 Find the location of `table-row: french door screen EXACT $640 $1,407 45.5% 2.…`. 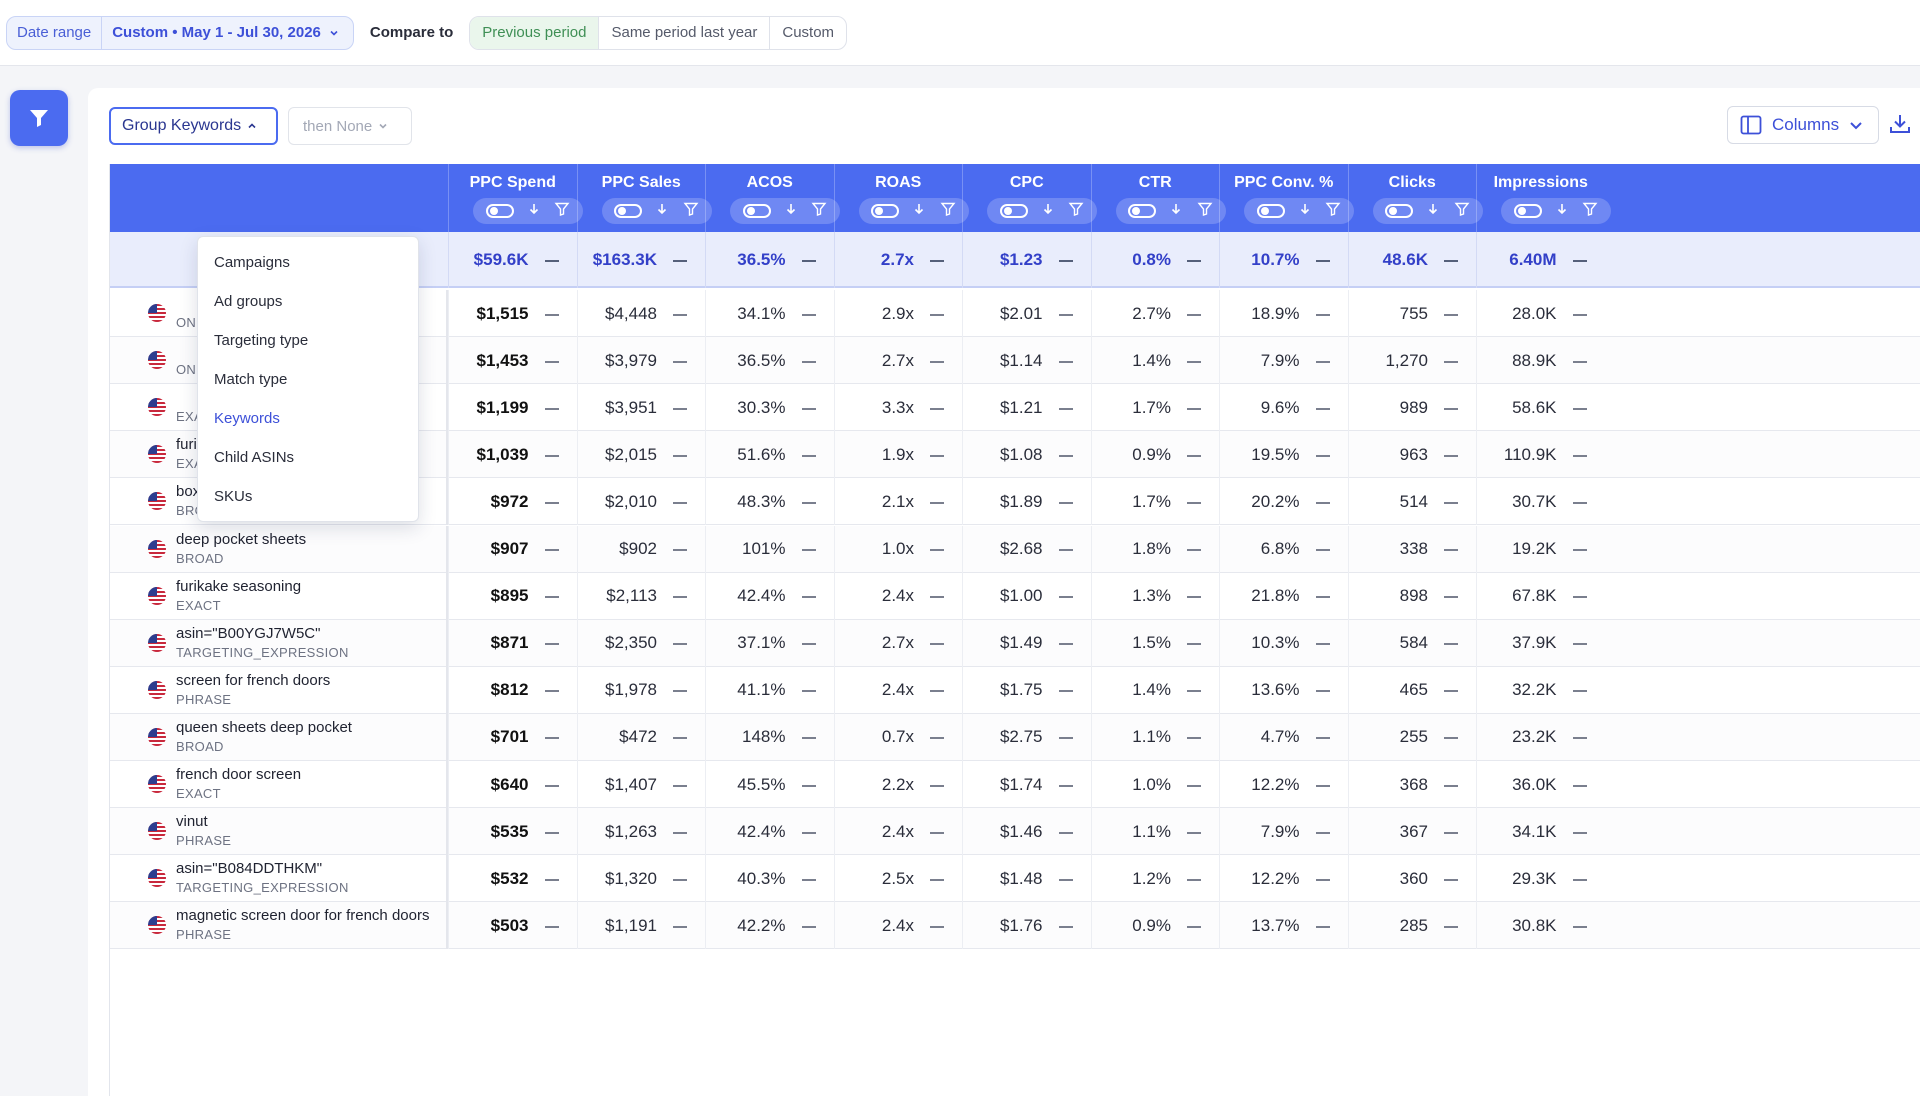

table-row: french door screen EXACT $640 $1,407 45.5% 2.… is located at coordinates (1015, 784).